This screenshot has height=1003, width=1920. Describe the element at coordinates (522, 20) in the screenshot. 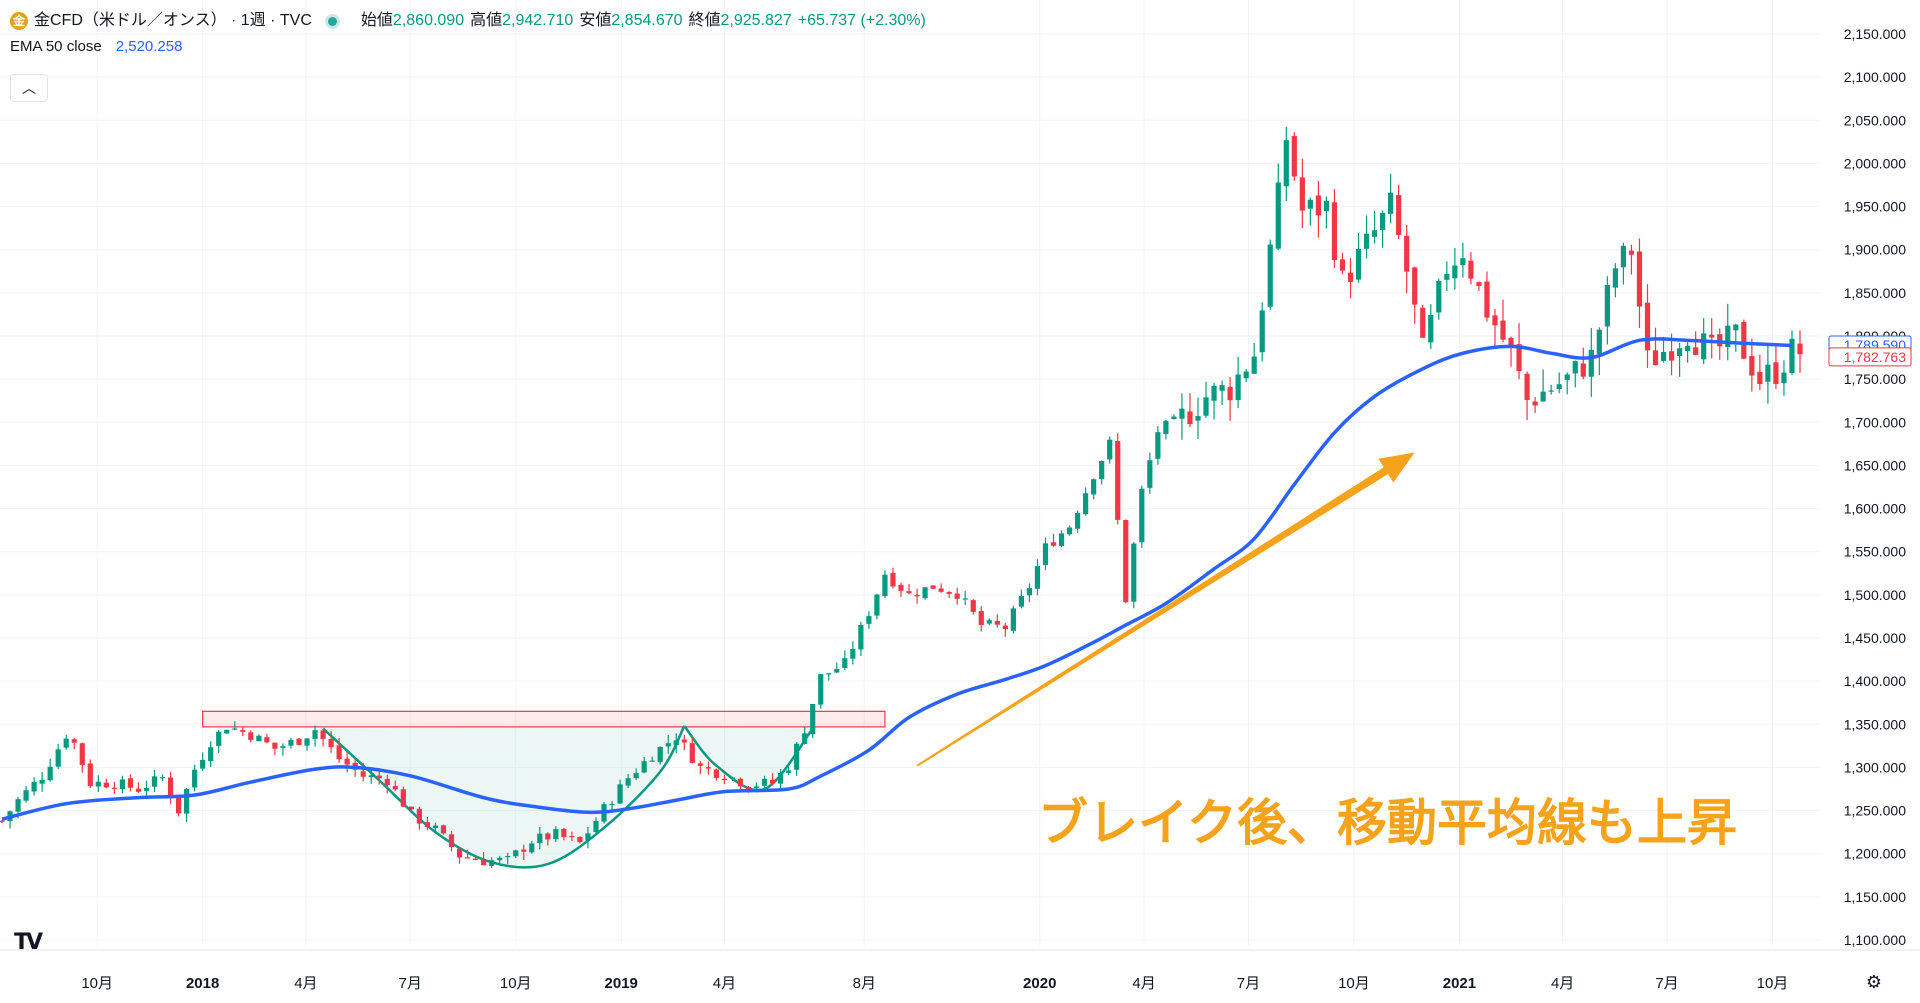

I see `ohlc-high: 高値2,942.710` at that location.